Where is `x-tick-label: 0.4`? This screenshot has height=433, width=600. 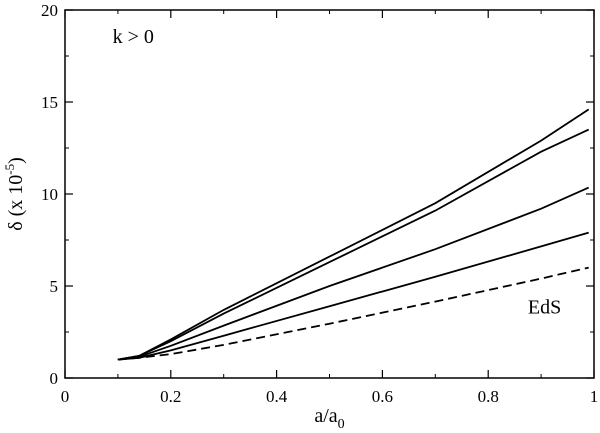 x-tick-label: 0.4 is located at coordinates (277, 396).